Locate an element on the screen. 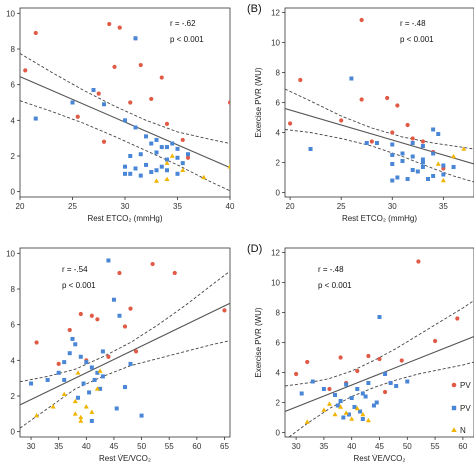  legend-marker-triangle is located at coordinates (454, 429).